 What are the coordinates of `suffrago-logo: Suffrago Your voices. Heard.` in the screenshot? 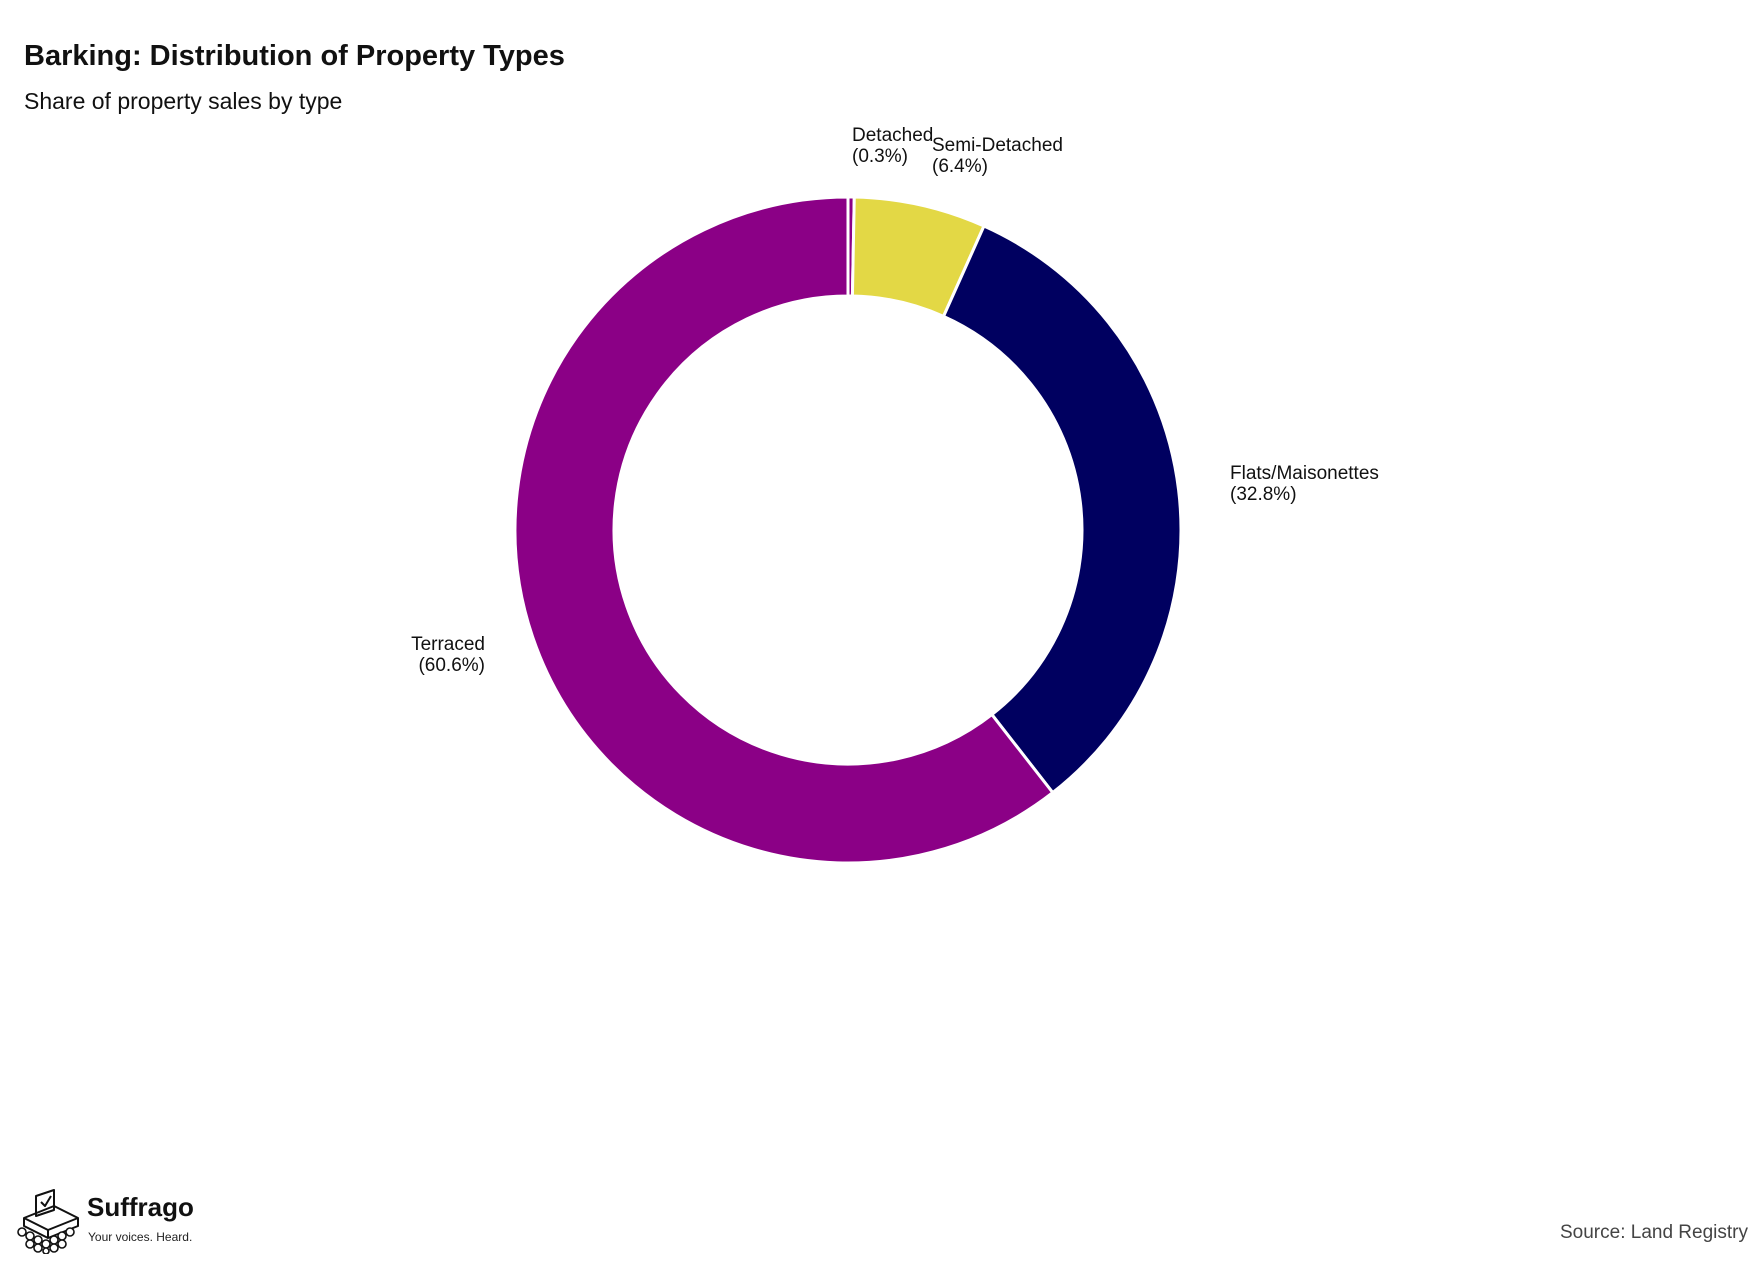 It's located at (109, 1221).